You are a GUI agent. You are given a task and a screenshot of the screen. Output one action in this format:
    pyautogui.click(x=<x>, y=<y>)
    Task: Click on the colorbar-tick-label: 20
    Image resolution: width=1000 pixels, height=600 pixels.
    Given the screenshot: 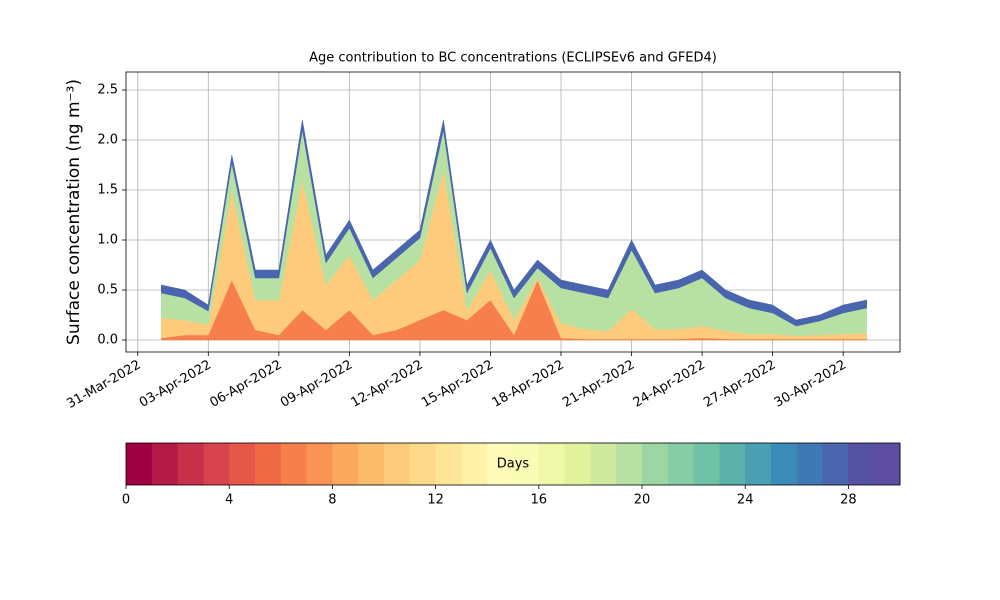 What is the action you would take?
    pyautogui.click(x=642, y=500)
    